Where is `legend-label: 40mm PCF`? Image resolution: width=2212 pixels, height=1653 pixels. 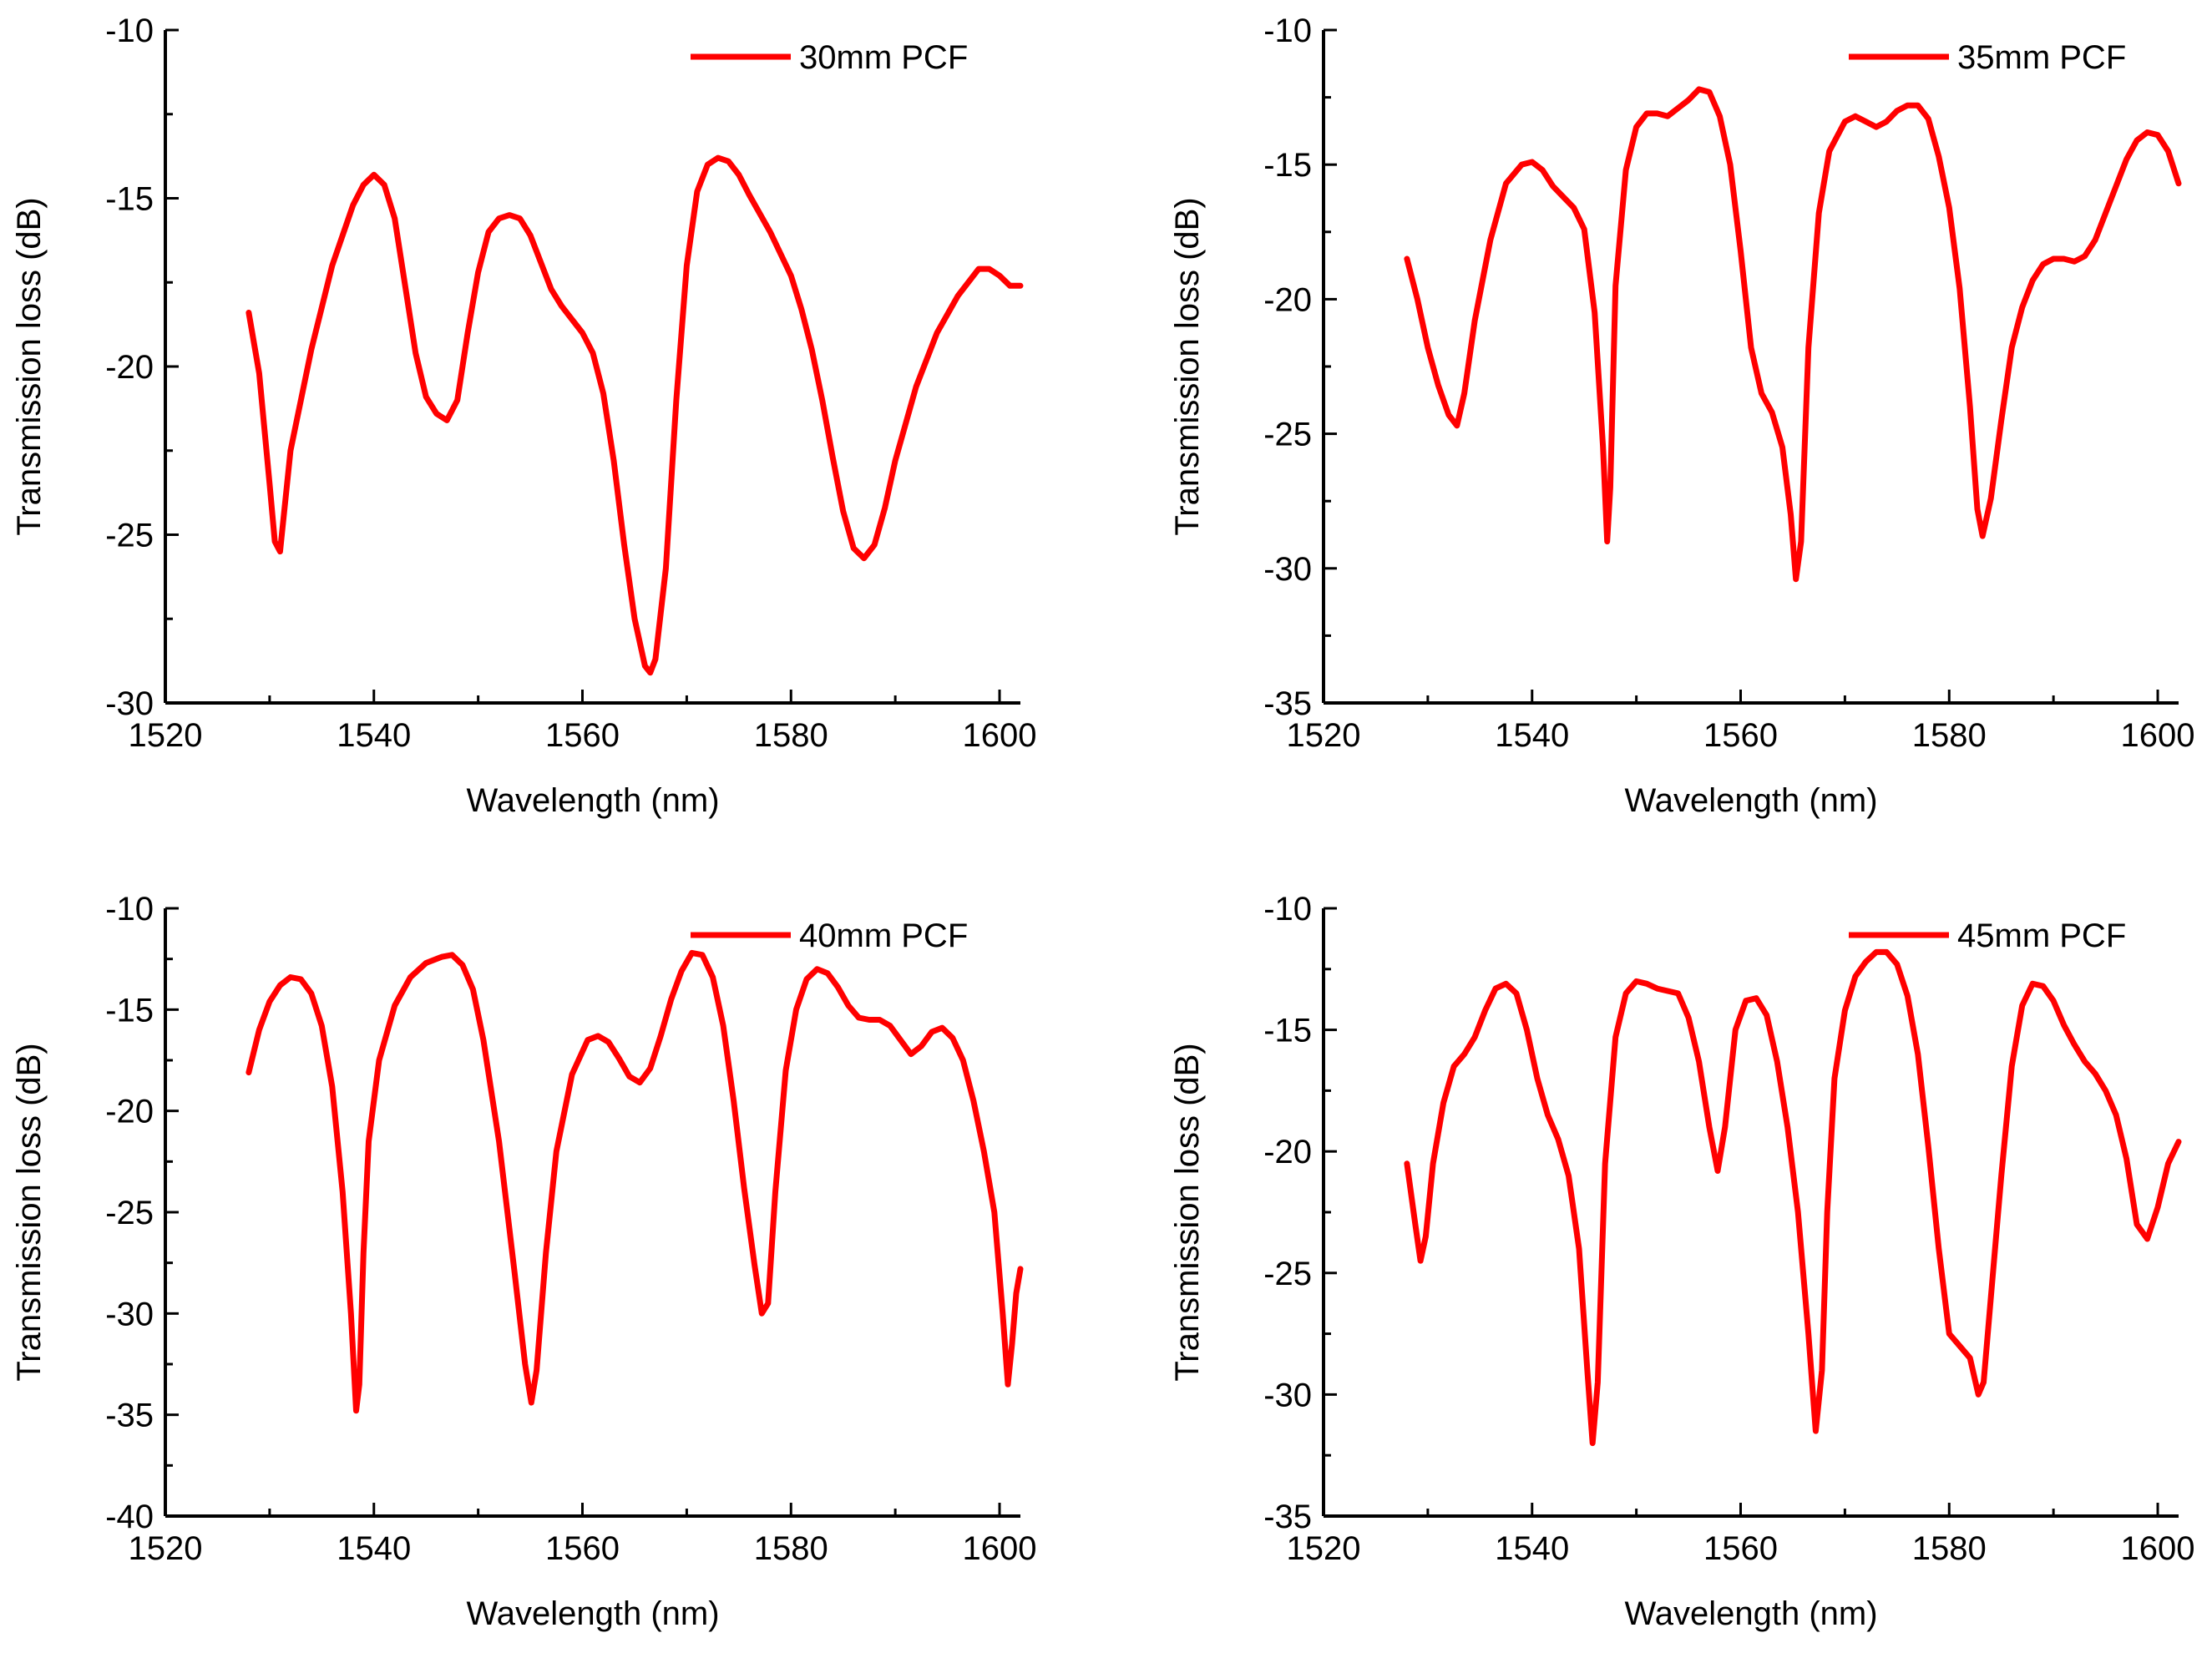 legend-label: 40mm PCF is located at coordinates (883, 936).